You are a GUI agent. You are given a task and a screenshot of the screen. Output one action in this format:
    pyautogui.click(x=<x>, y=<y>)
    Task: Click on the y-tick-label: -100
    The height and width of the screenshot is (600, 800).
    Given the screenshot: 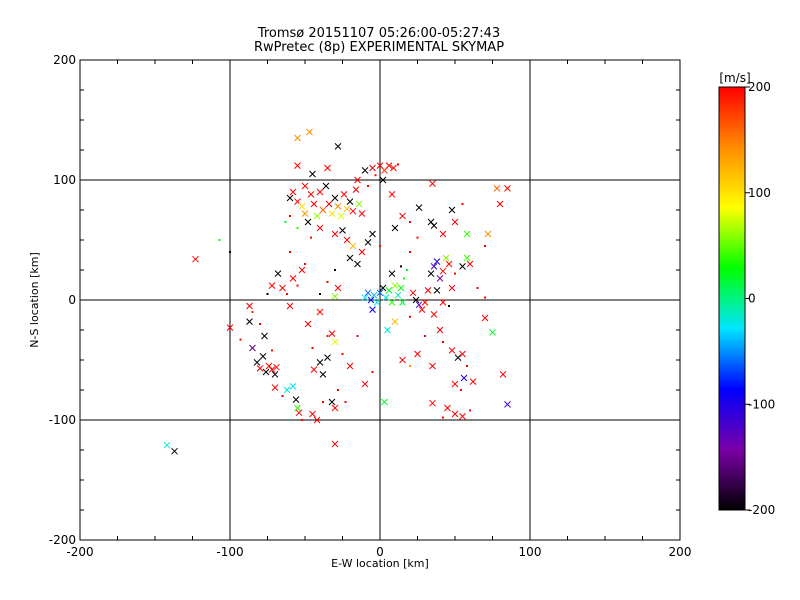 What is the action you would take?
    pyautogui.click(x=62, y=420)
    